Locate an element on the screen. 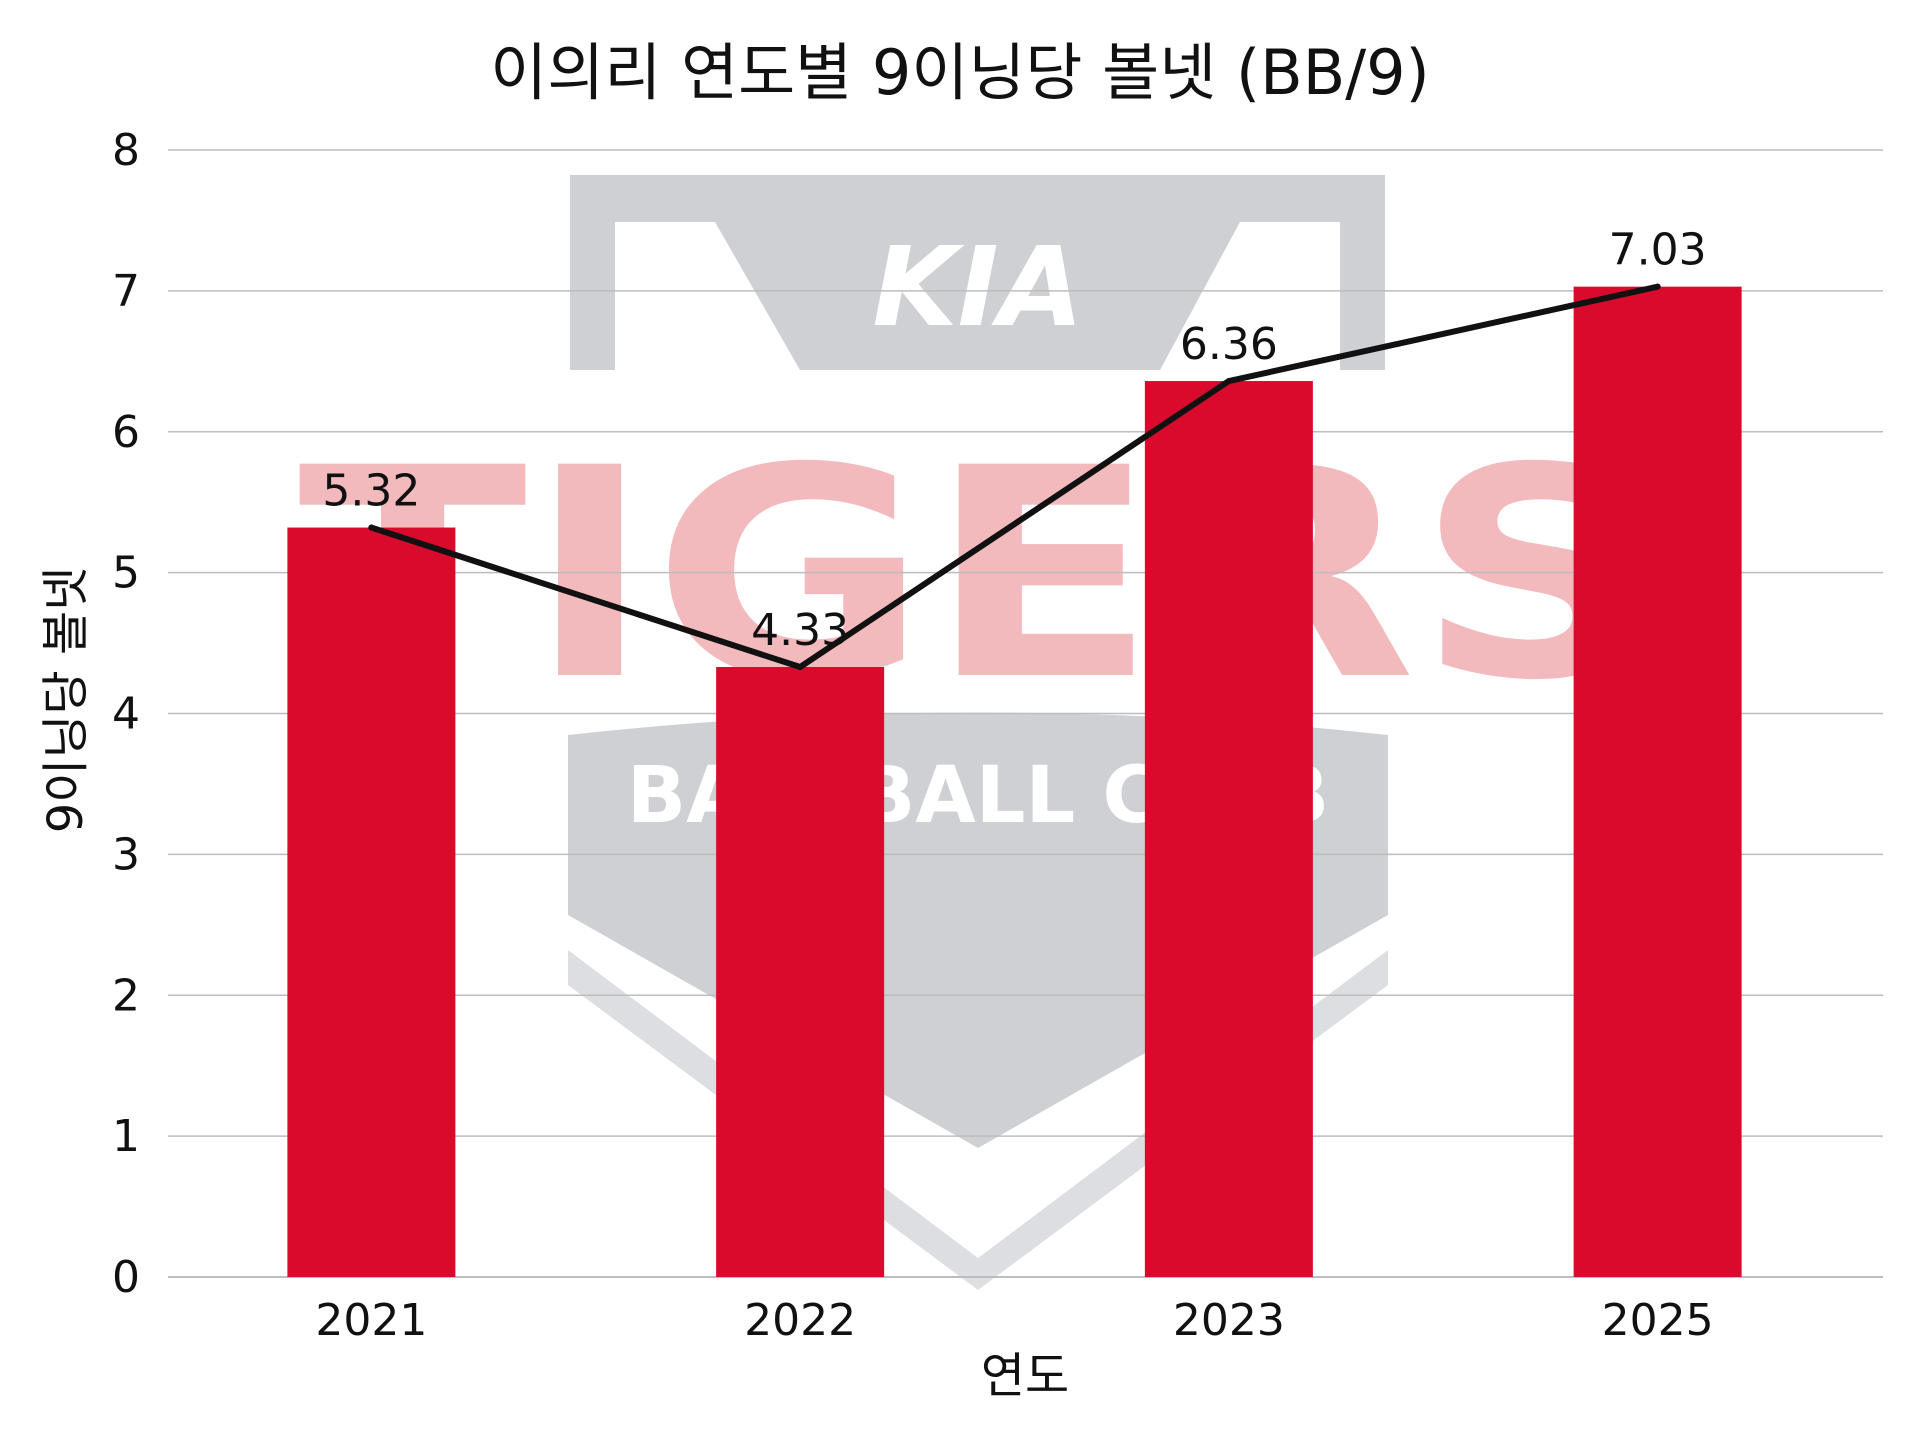 This screenshot has width=1920, height=1432. data-label-2022: 4.33 is located at coordinates (800, 630).